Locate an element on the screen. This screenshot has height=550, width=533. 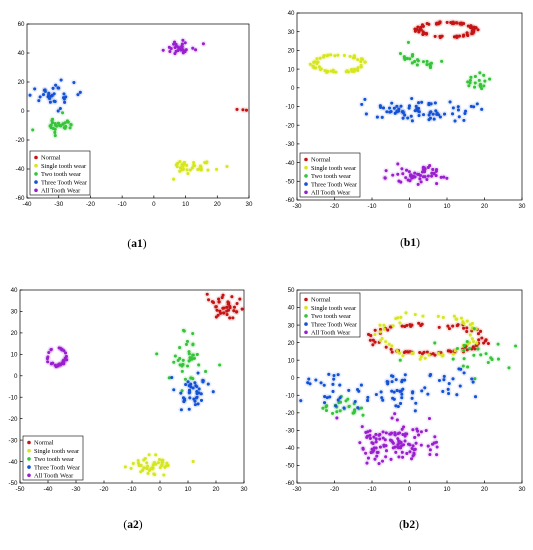
legend-label: Single tooth wear is located at coordinates (57, 451).